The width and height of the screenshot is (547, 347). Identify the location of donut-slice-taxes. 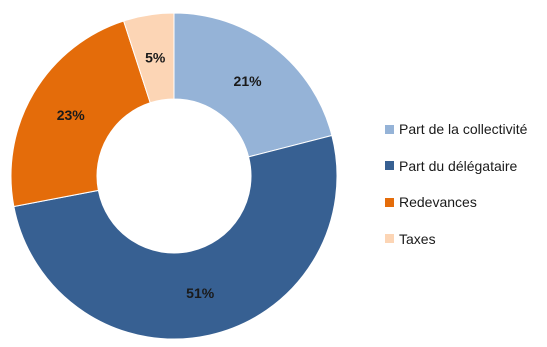
(148, 58).